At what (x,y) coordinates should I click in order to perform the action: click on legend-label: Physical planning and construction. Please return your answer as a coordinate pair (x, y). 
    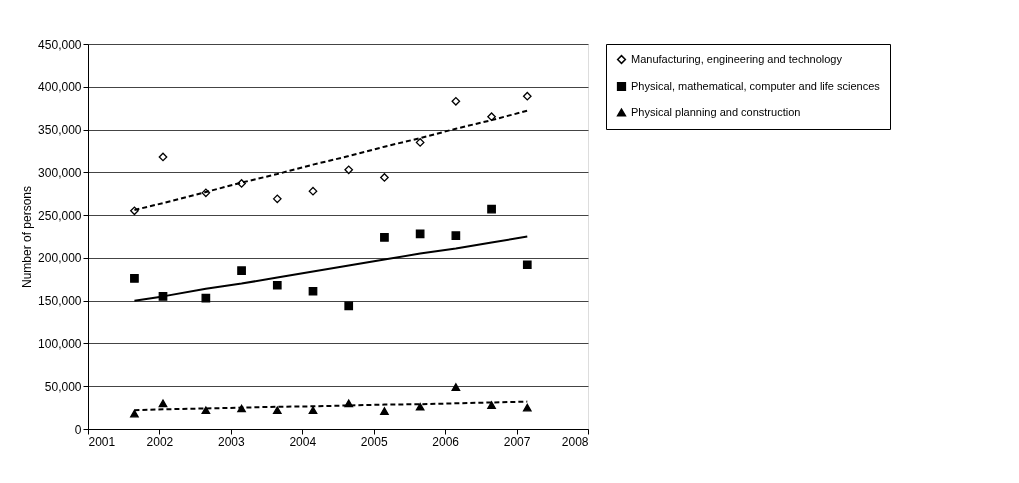
    Looking at the image, I should click on (716, 111).